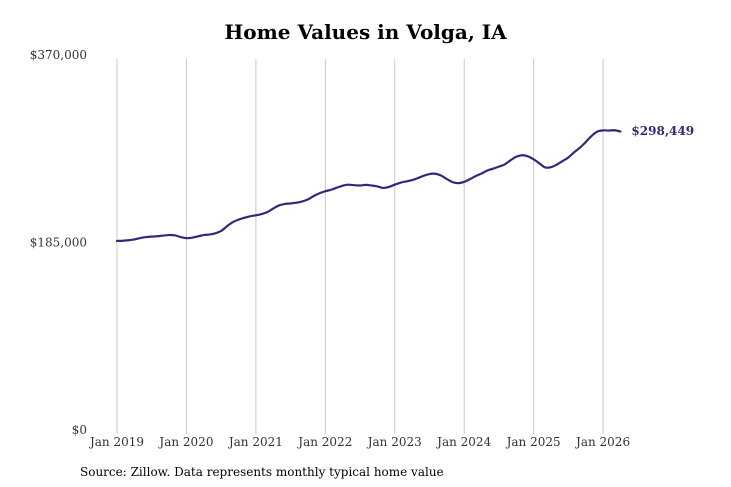  What do you see at coordinates (463, 442) in the screenshot?
I see `x-tick-label: Jan 2024` at bounding box center [463, 442].